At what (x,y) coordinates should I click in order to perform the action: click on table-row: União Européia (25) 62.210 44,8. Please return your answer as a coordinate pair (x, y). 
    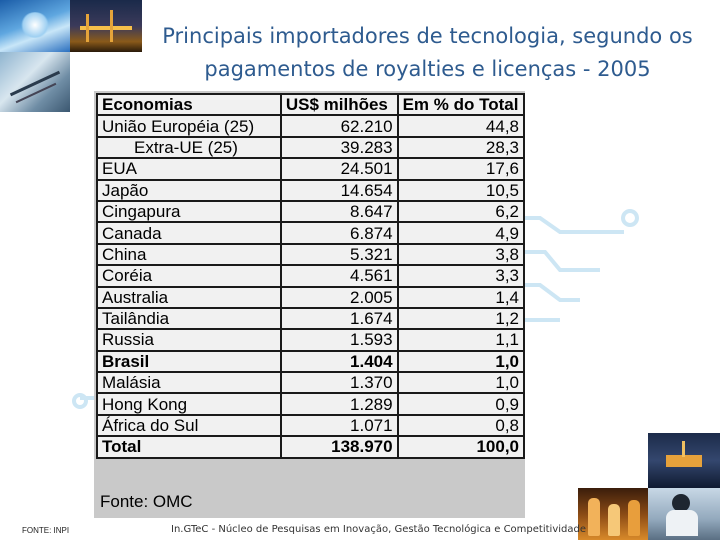
    Looking at the image, I should click on (311, 126).